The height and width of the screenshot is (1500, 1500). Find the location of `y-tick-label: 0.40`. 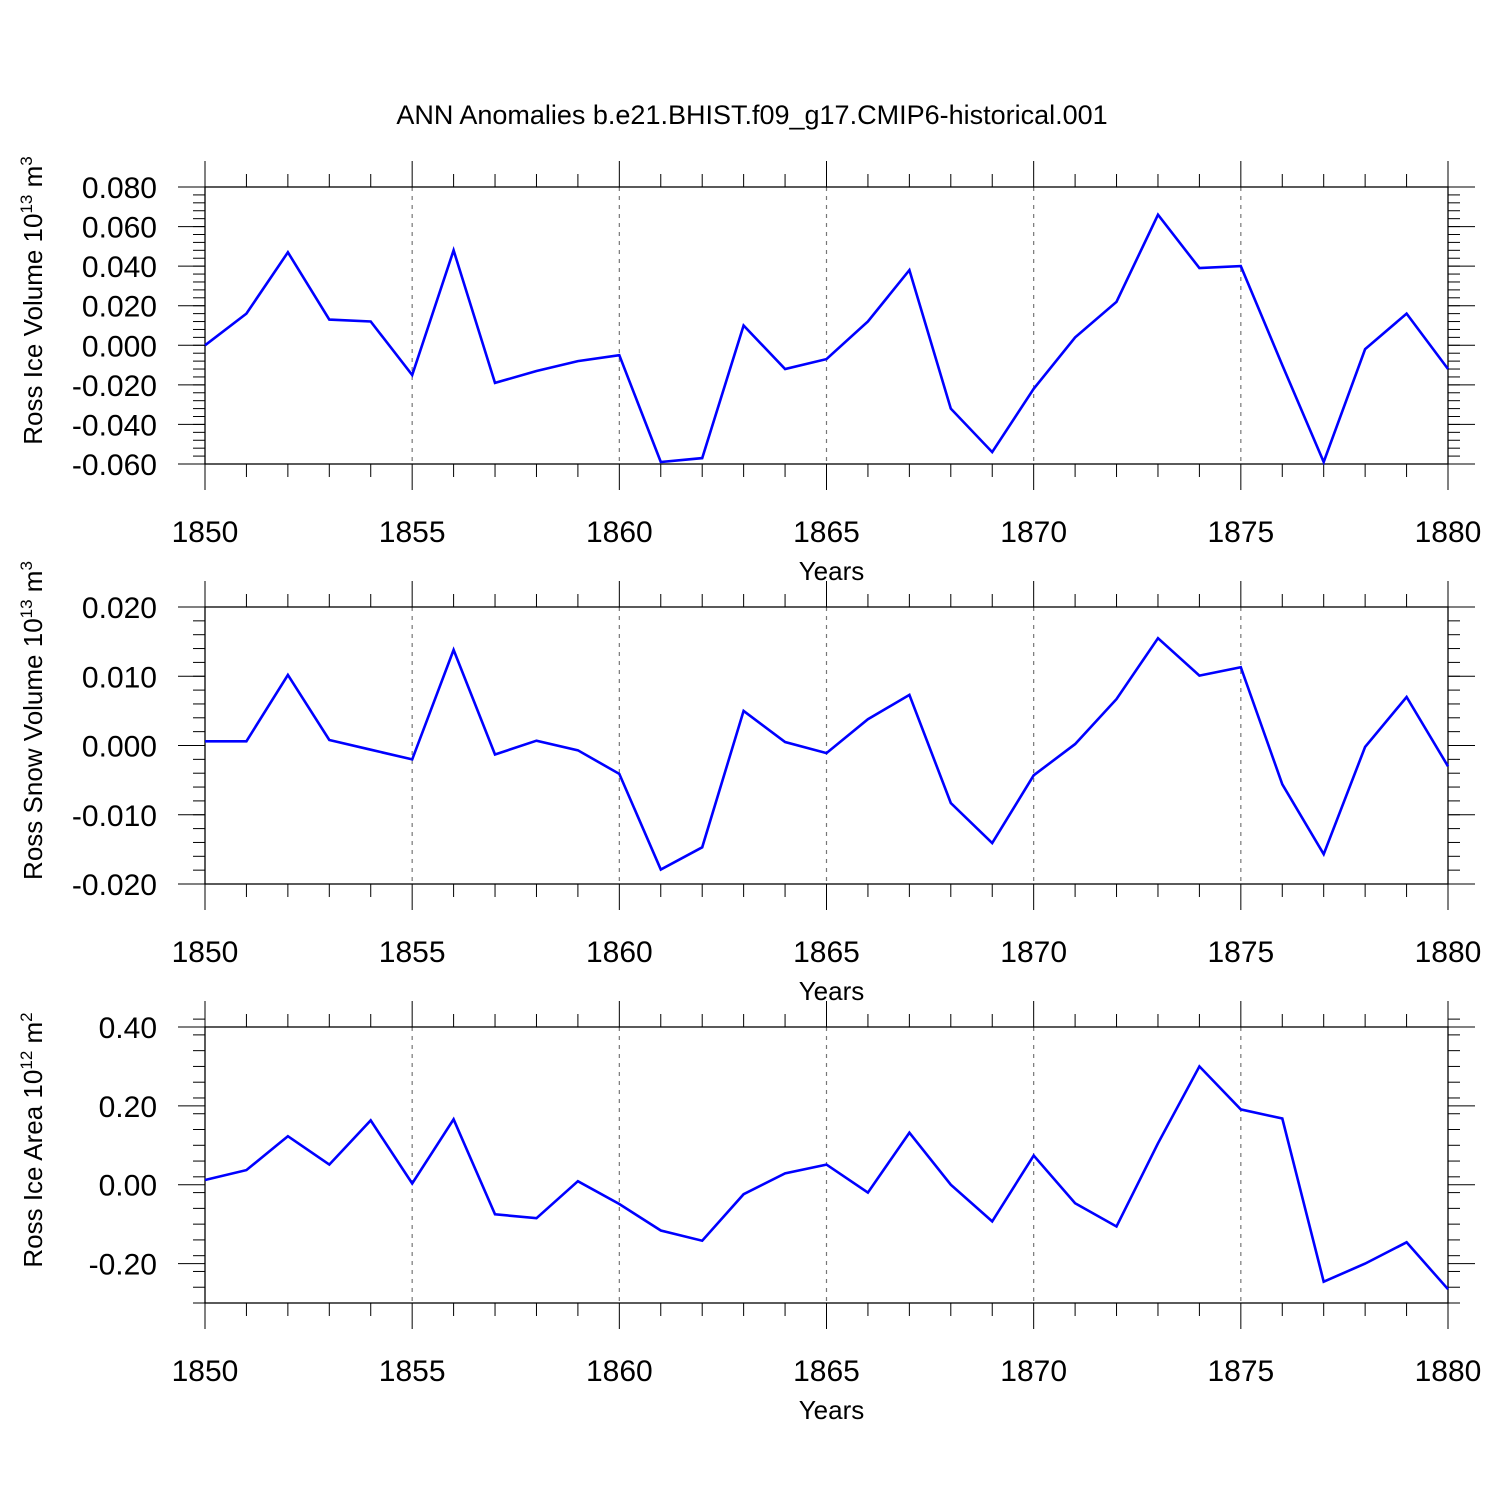

y-tick-label: 0.40 is located at coordinates (128, 1028).